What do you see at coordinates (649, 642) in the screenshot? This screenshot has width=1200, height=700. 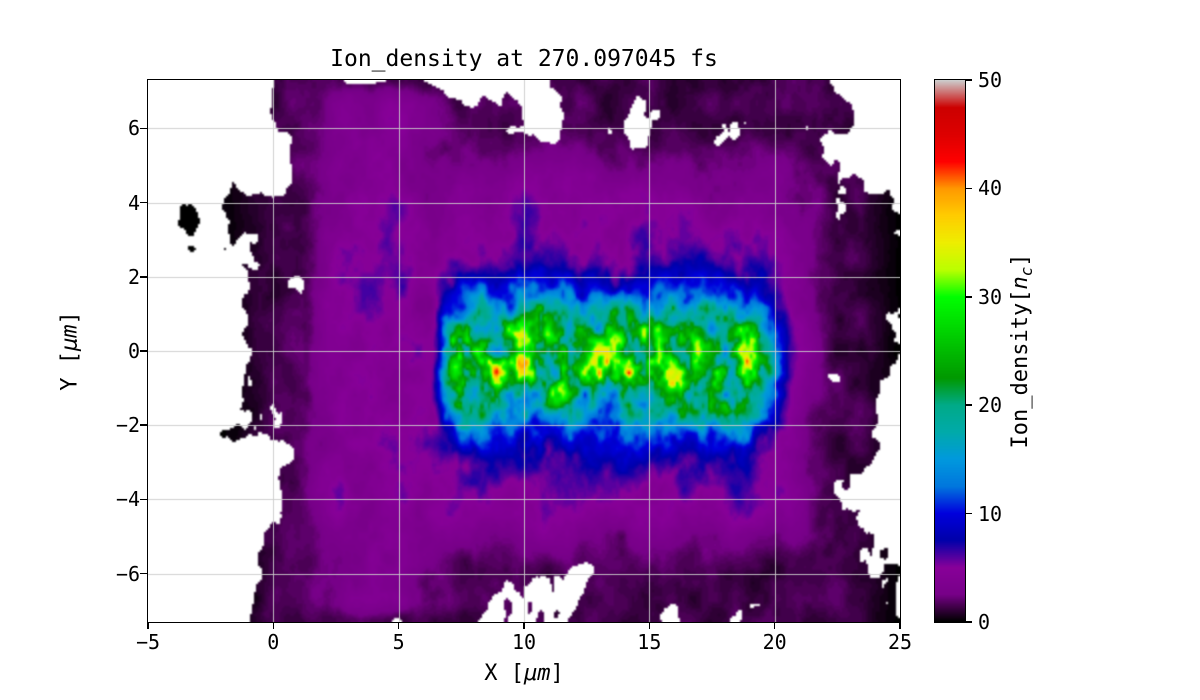 I see `x-tick-label: 15` at bounding box center [649, 642].